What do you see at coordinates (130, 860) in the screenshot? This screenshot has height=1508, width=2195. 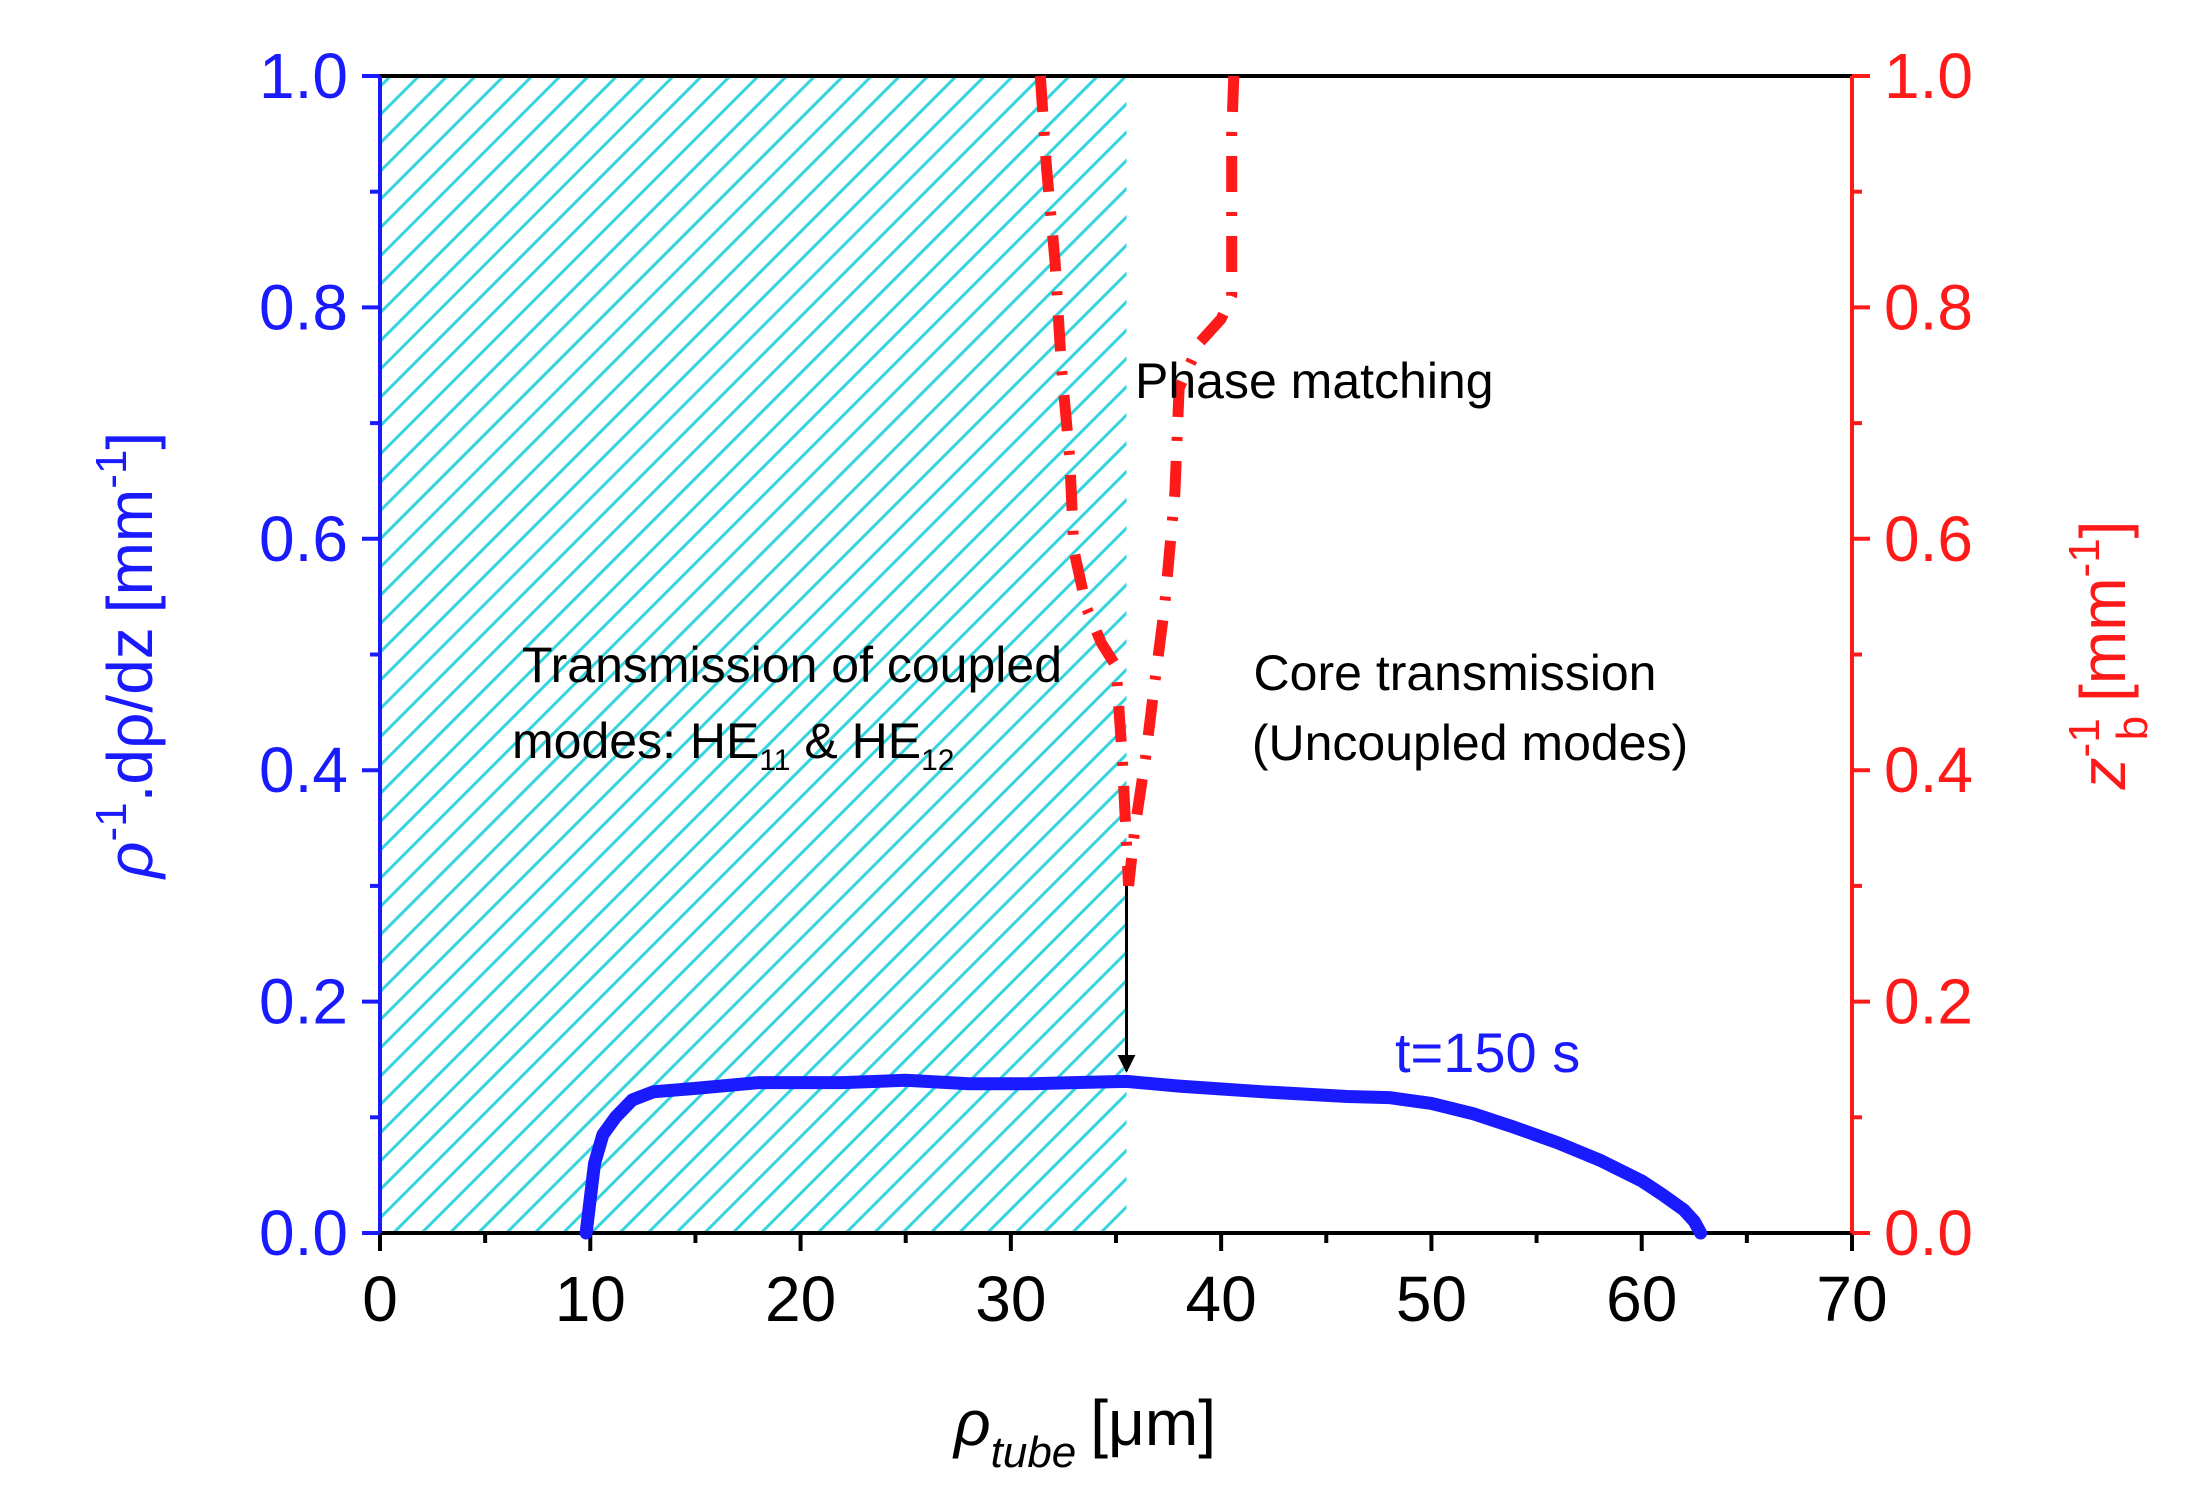 I see `y-left-title-prefix: ρ` at bounding box center [130, 860].